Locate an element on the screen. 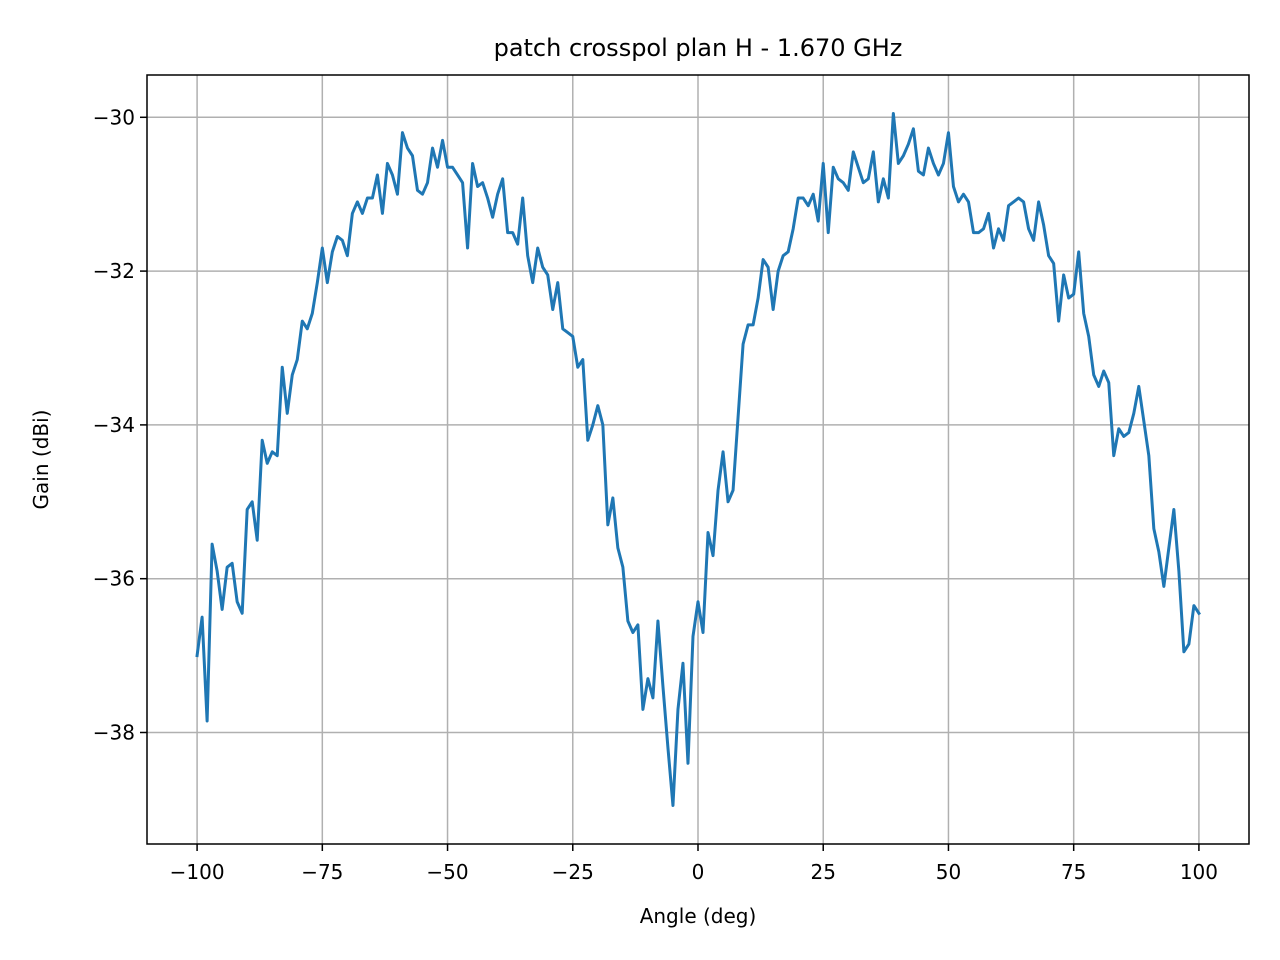 Image resolution: width=1280 pixels, height=960 pixels. x-tick-label: 25 is located at coordinates (823, 872).